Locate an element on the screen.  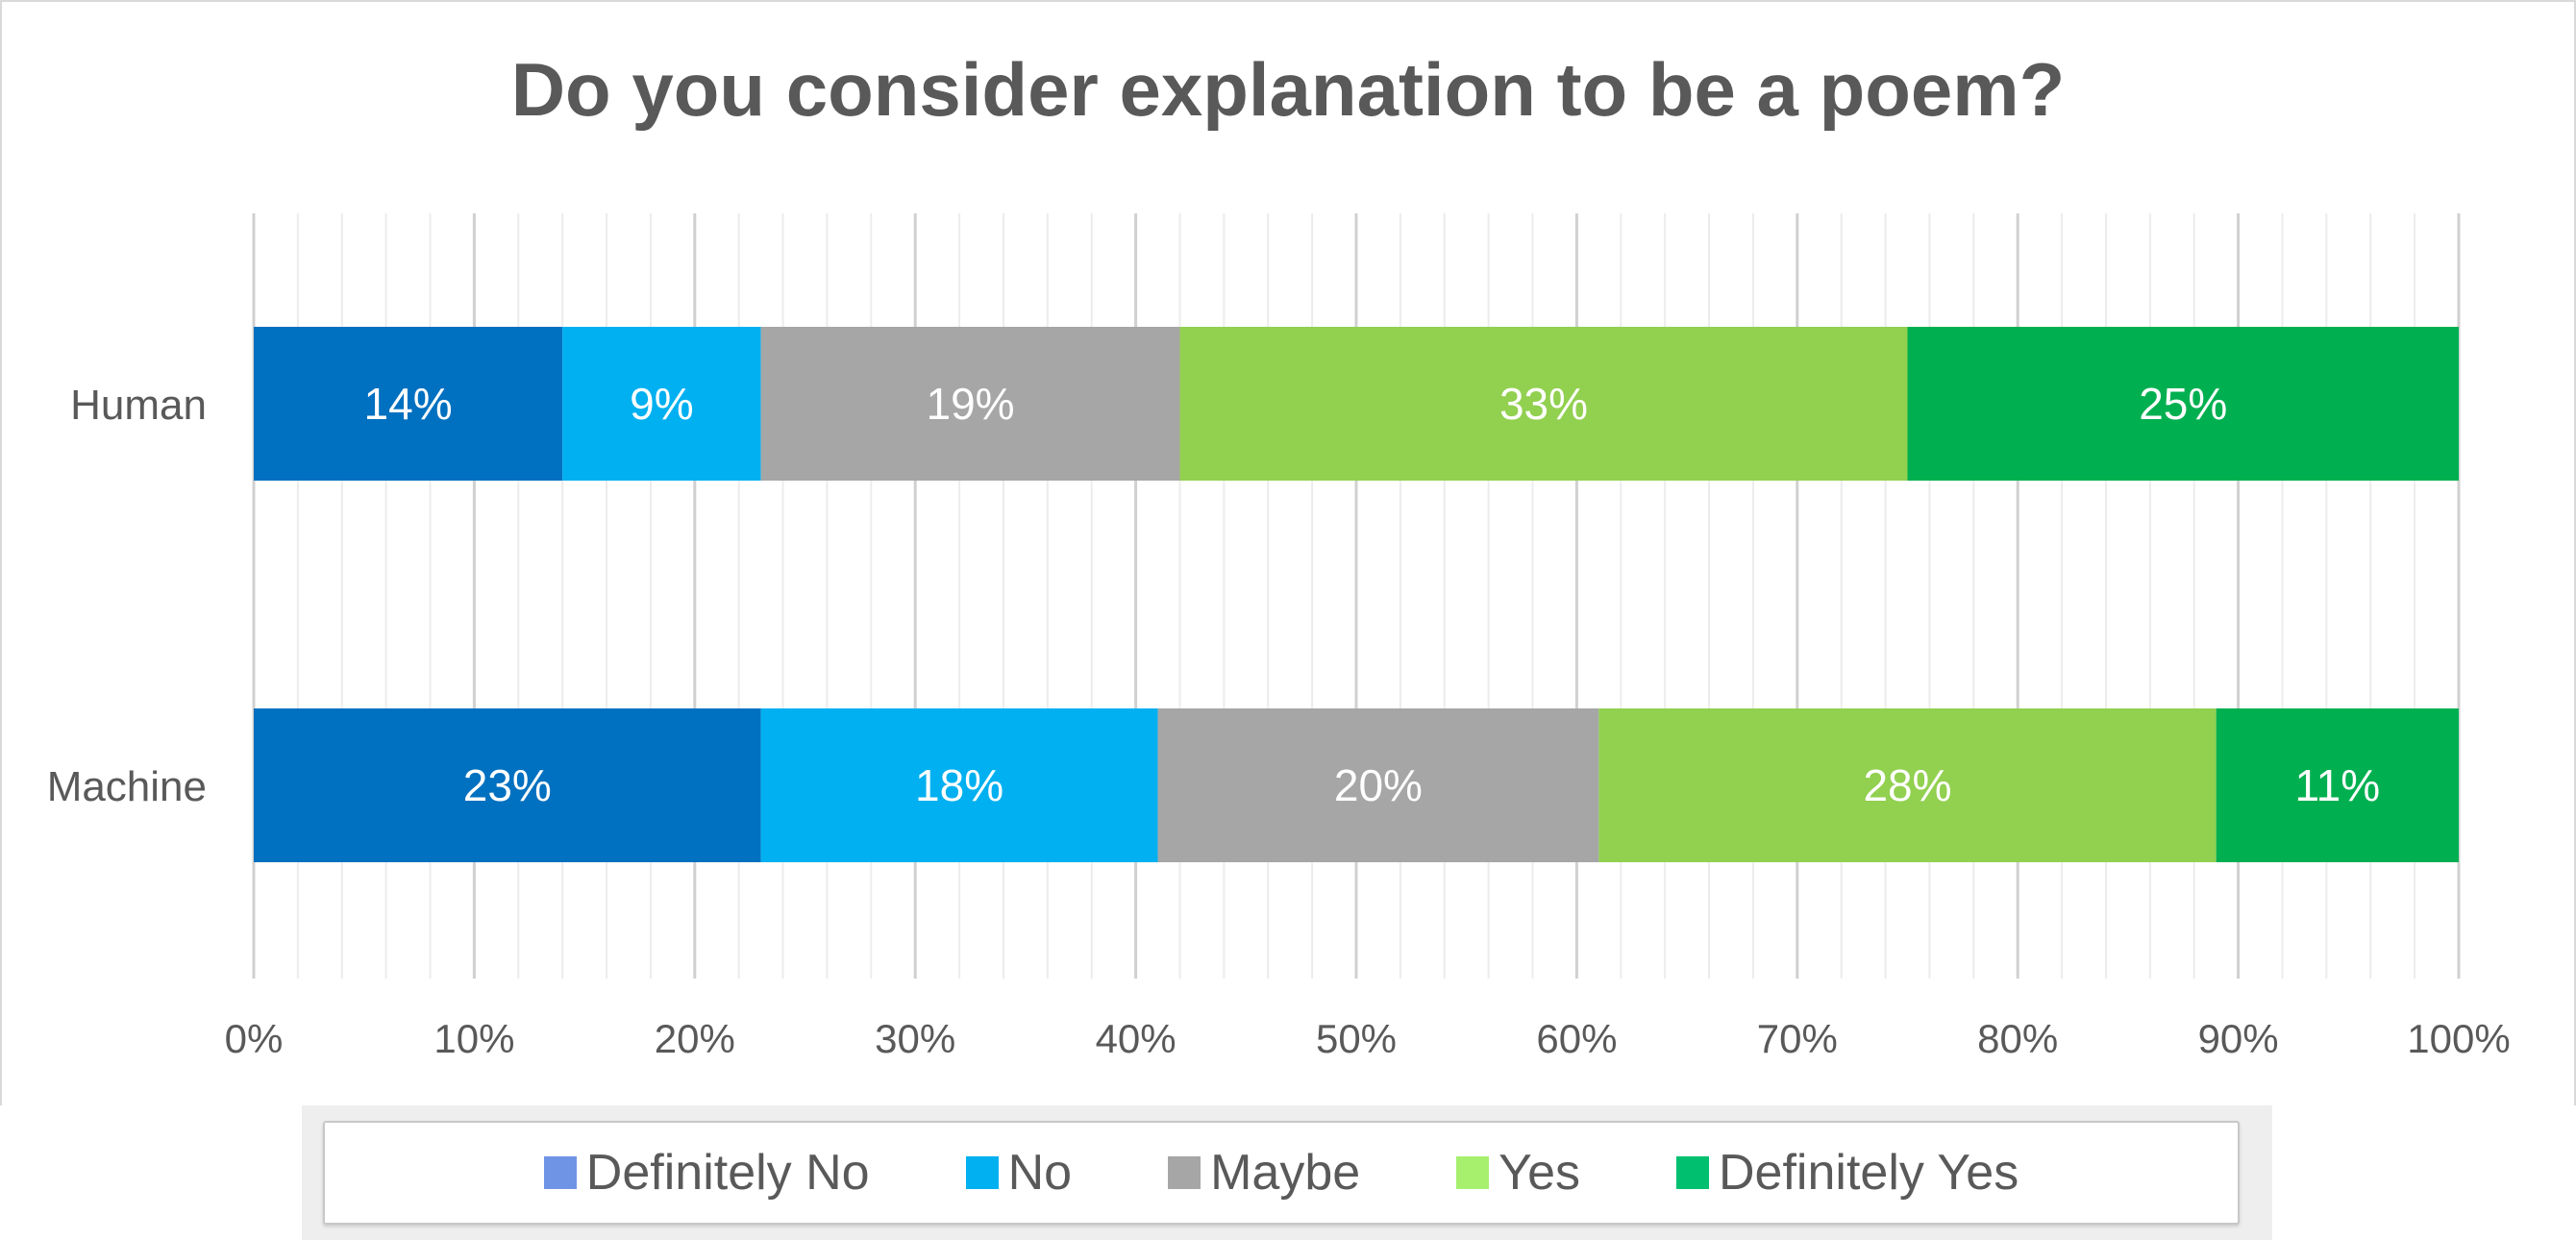
bar-machine-definitely-yes is located at coordinates (2337, 785).